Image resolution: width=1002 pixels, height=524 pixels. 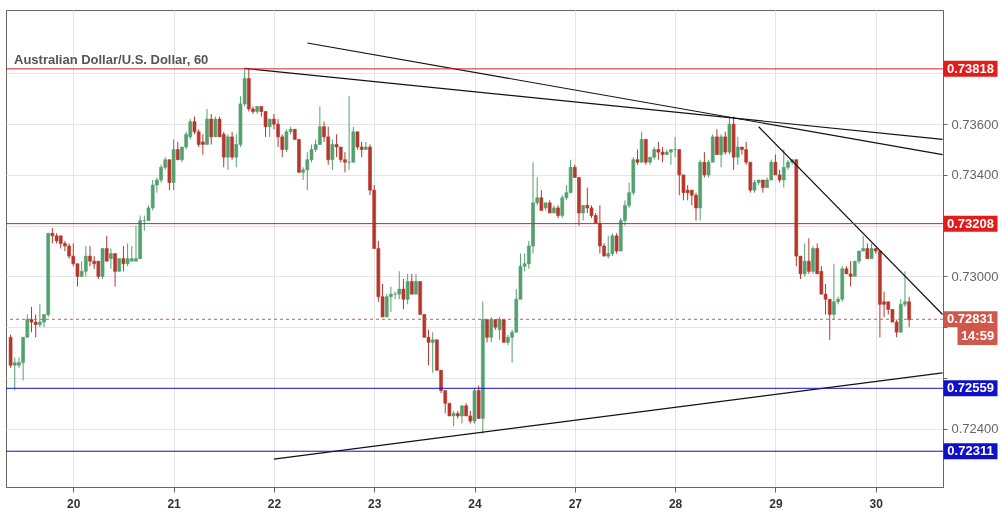 I want to click on text: Australian Dollar/U.S. Dollar, 60, so click(x=111, y=59).